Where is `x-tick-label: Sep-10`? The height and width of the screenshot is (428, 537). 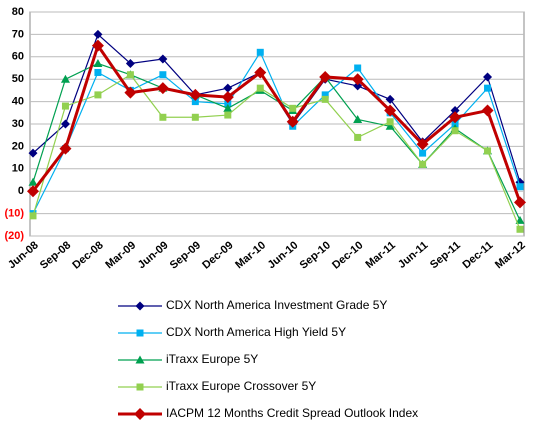 x-tick-label: Sep-10 is located at coordinates (315, 255).